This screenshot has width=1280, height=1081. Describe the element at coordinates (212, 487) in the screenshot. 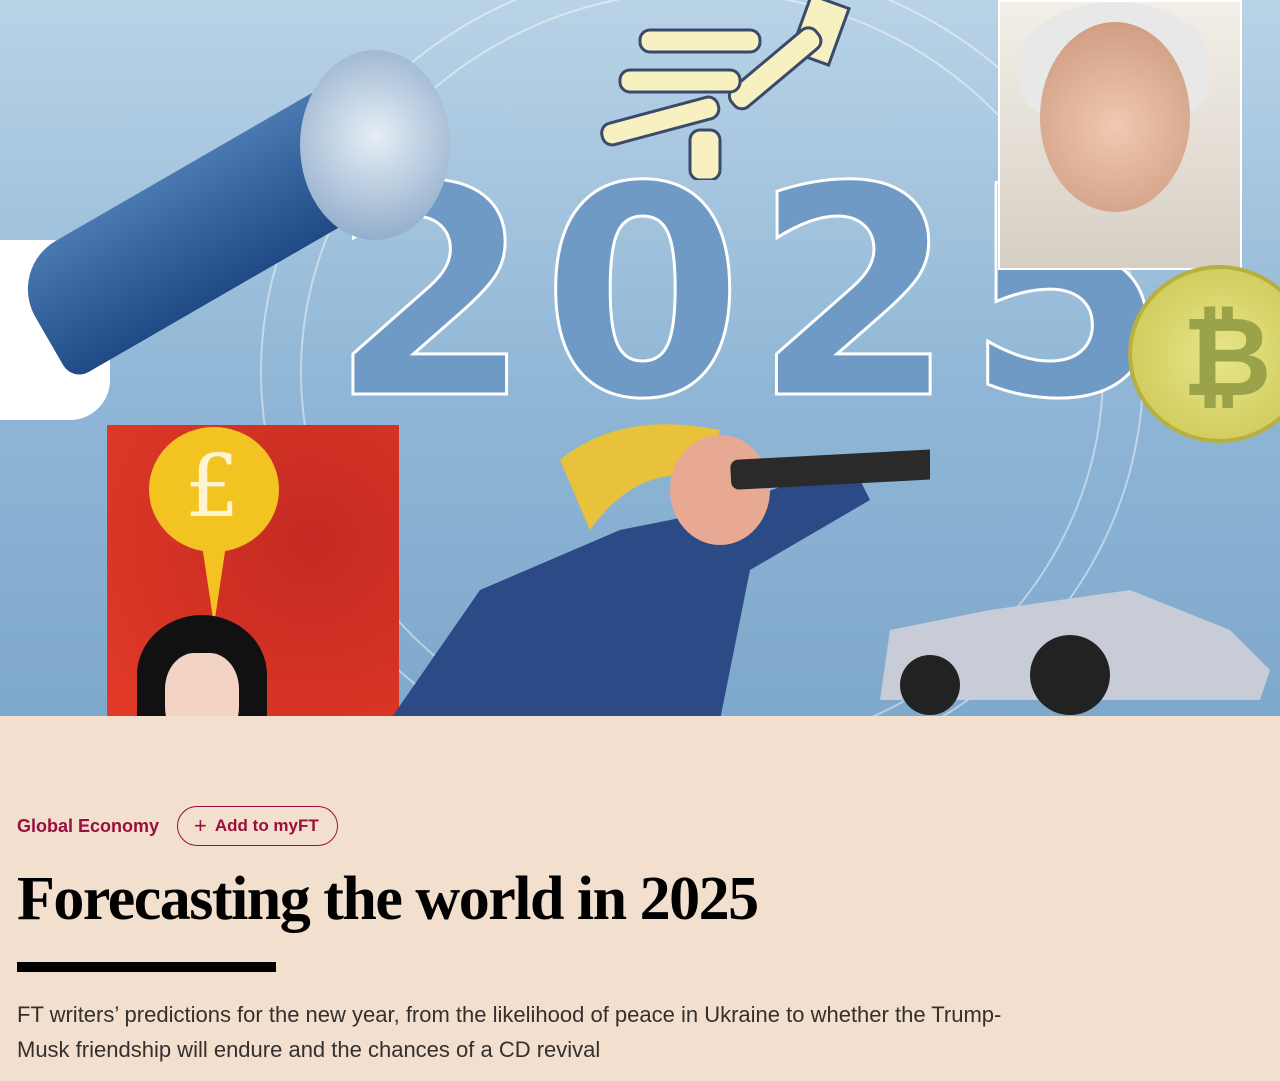

I see `pound-symbol: £` at that location.